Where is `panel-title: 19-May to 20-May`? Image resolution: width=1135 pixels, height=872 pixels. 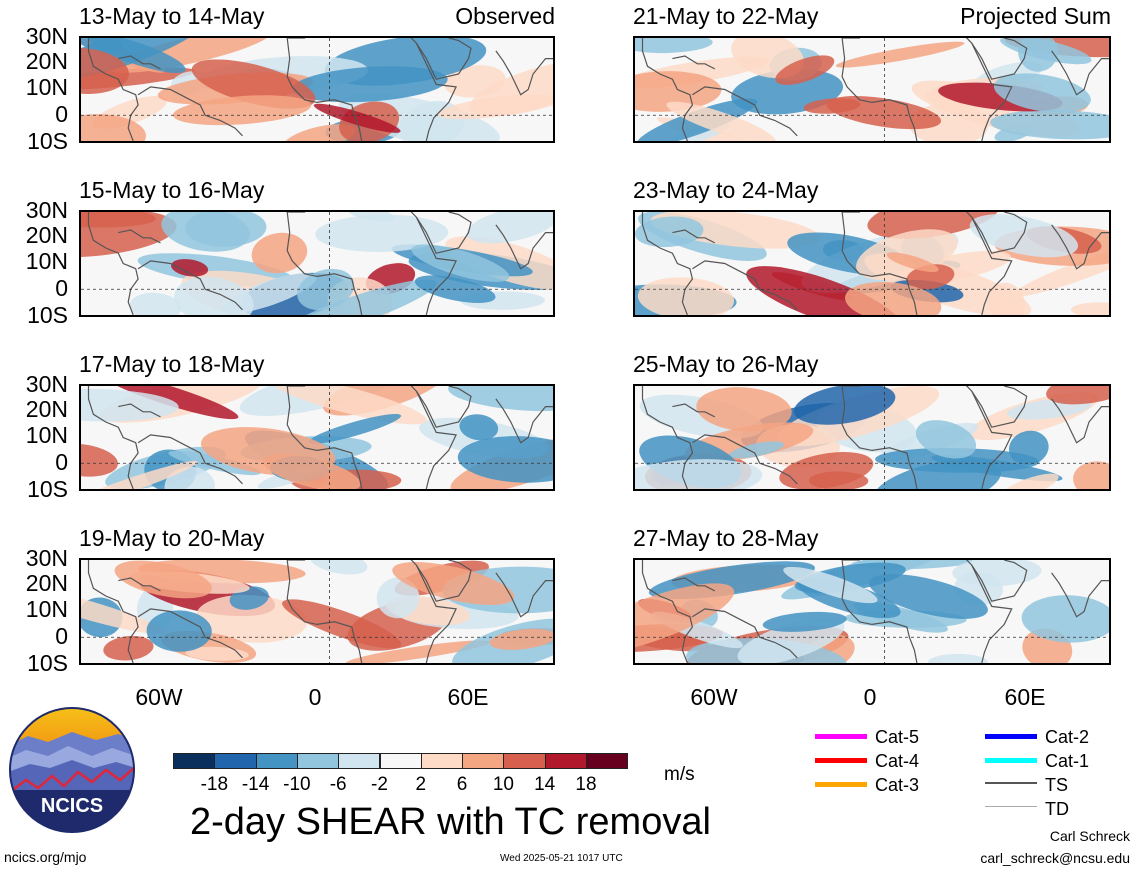
panel-title: 19-May to 20-May is located at coordinates (172, 538).